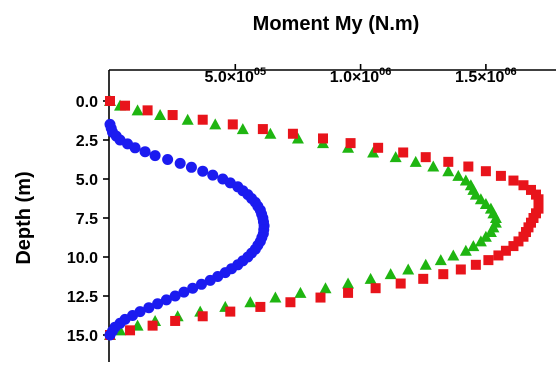 The width and height of the screenshot is (556, 365). I want to click on y-tick-label: 15.0, so click(82, 336).